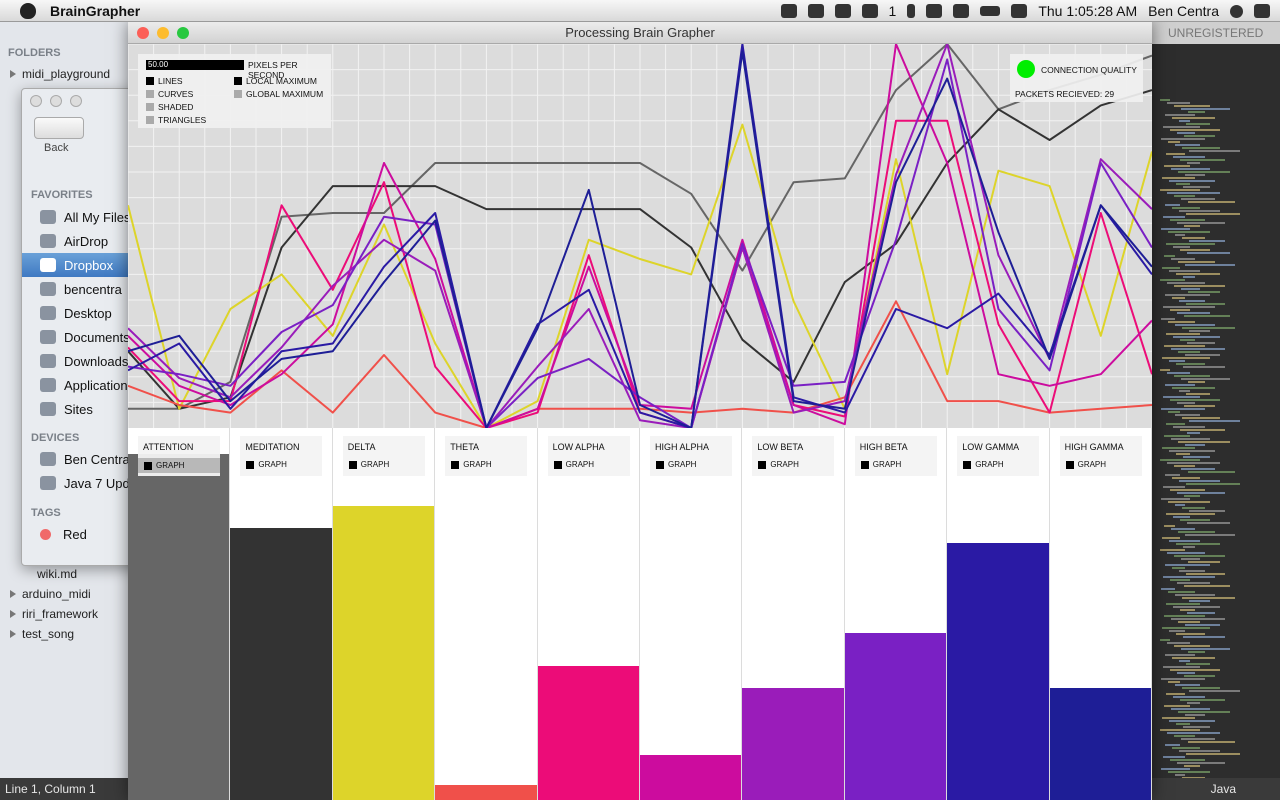  I want to click on tree-file-wiki: wiki.md, so click(57, 574).